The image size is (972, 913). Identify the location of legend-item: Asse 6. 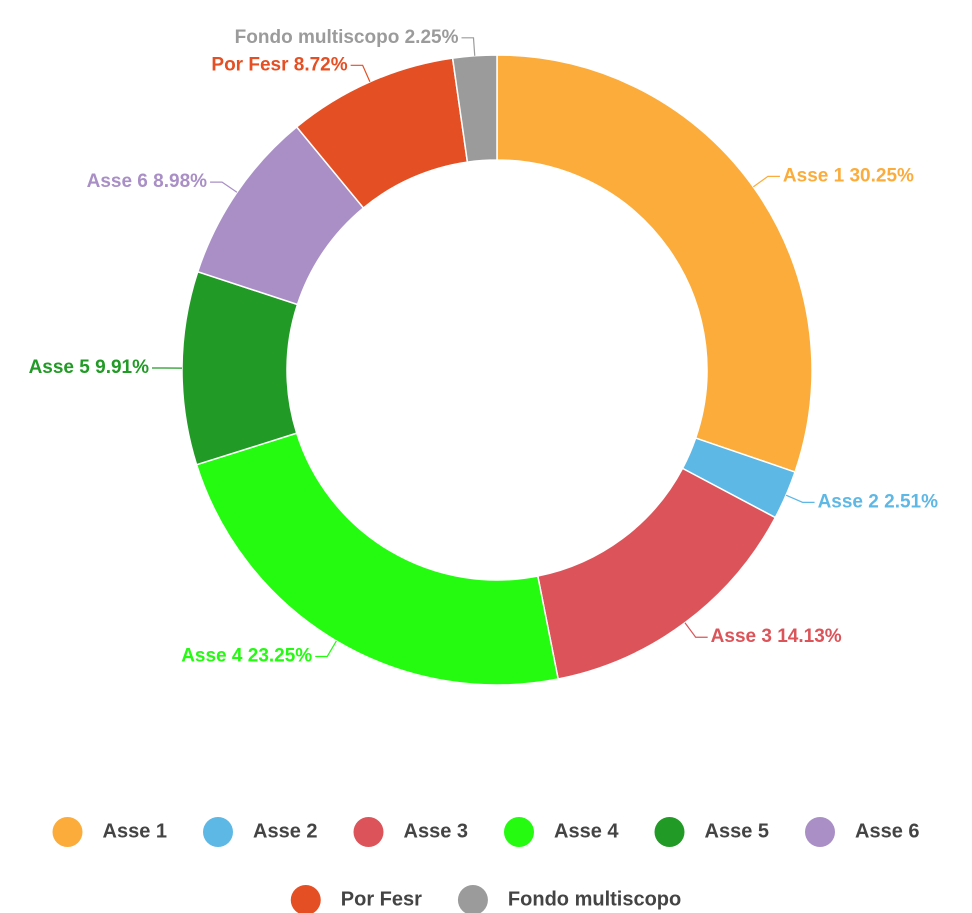
(862, 832).